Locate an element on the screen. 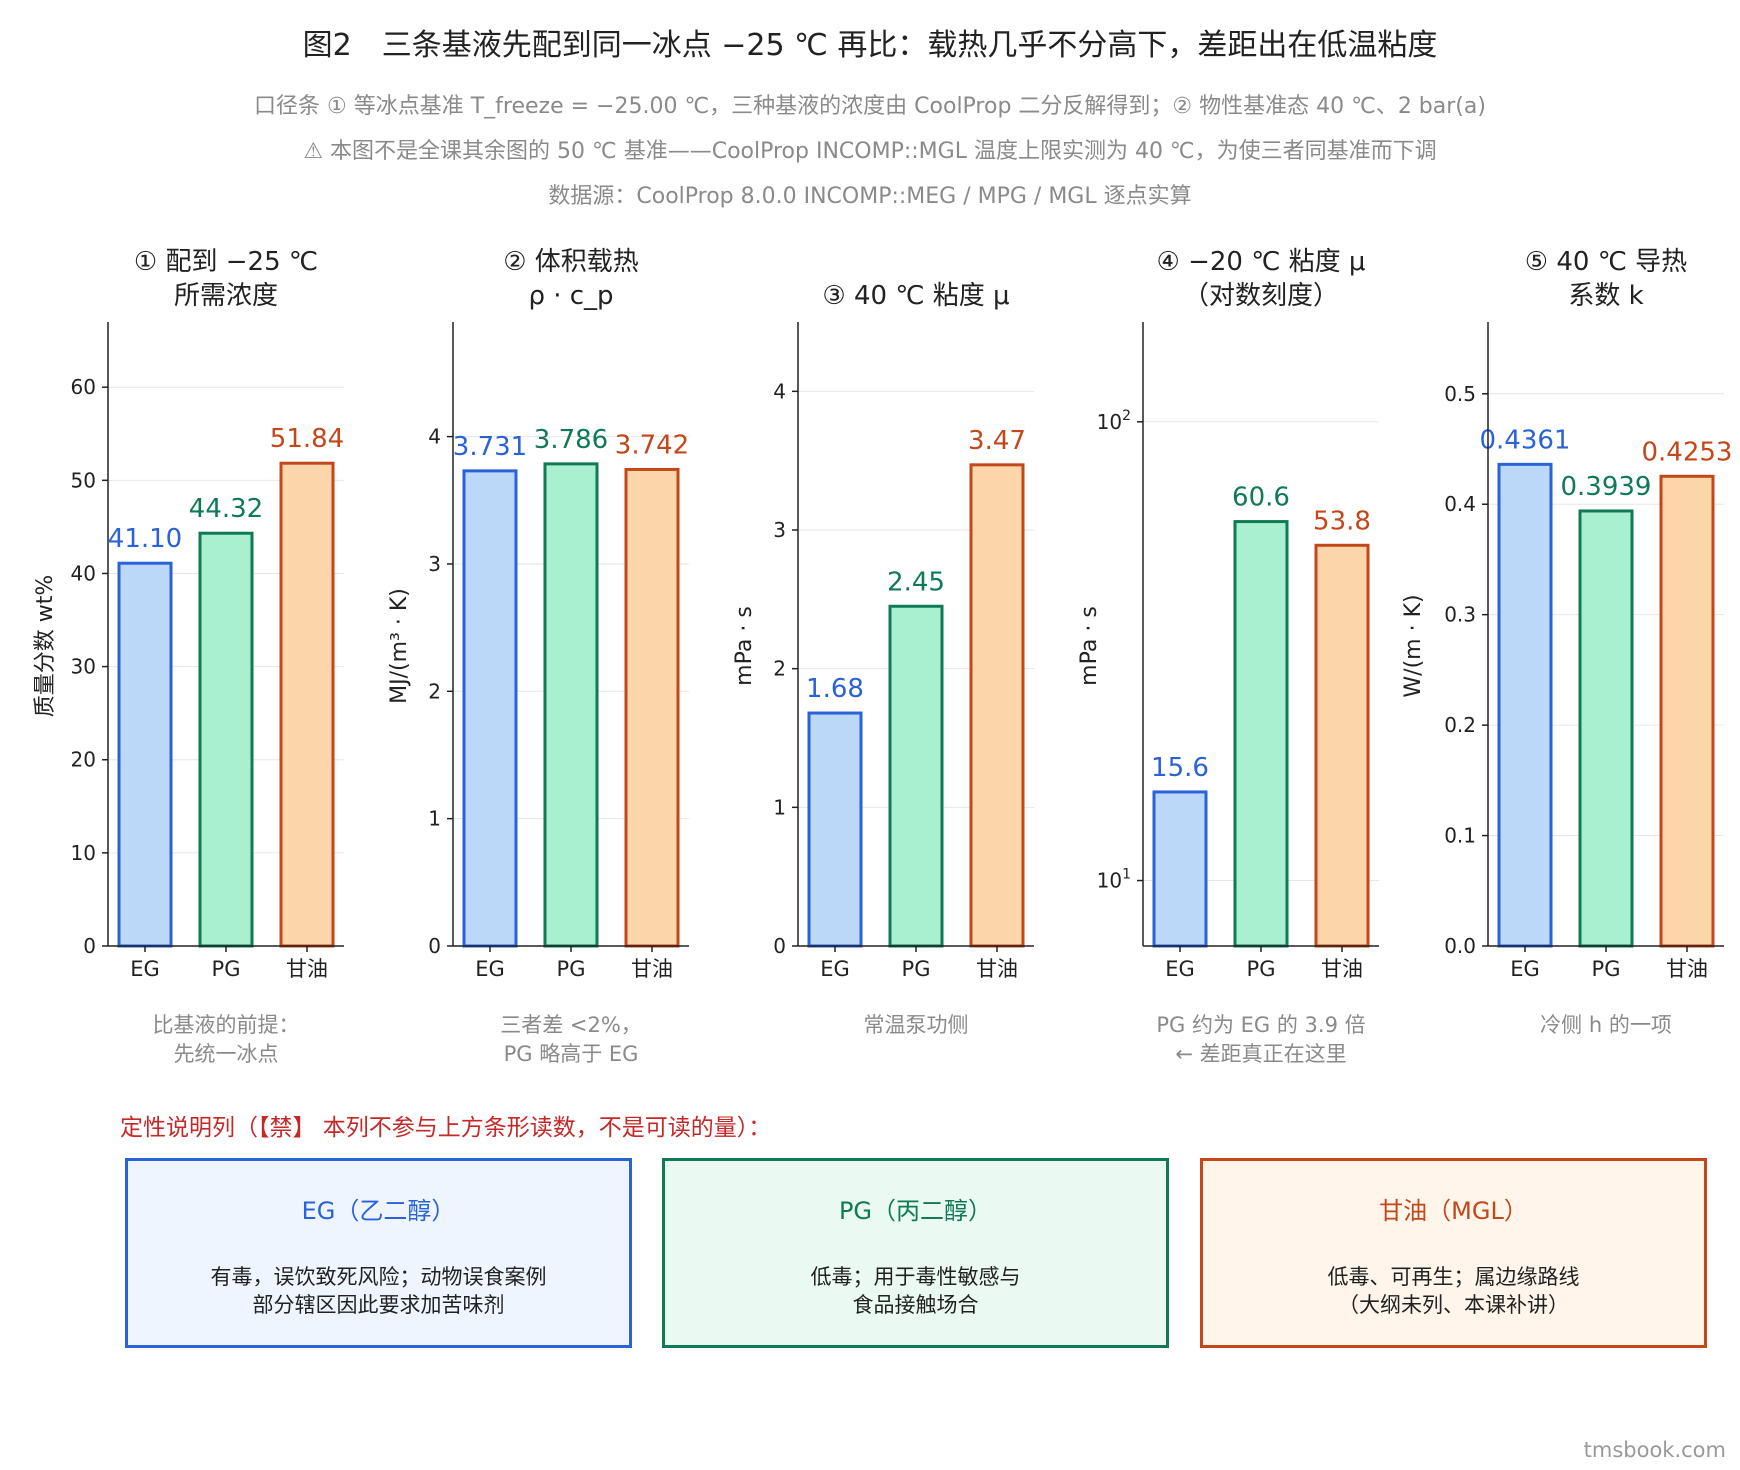 The width and height of the screenshot is (1740, 1470). chart1-title-line-1: ① 配到 −25 ℃ is located at coordinates (226, 262).